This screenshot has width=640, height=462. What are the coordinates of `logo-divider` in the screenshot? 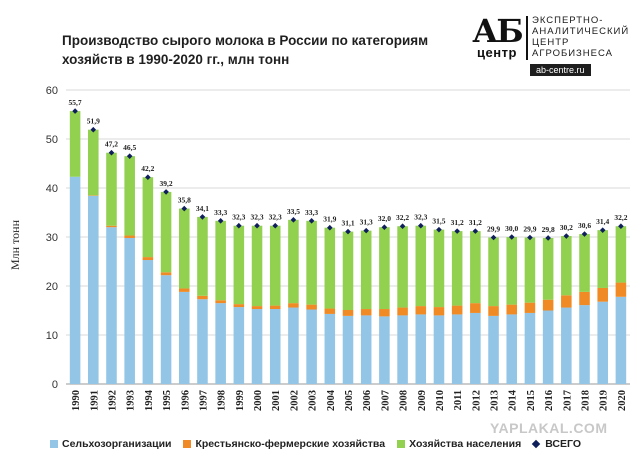 It's located at (527, 38).